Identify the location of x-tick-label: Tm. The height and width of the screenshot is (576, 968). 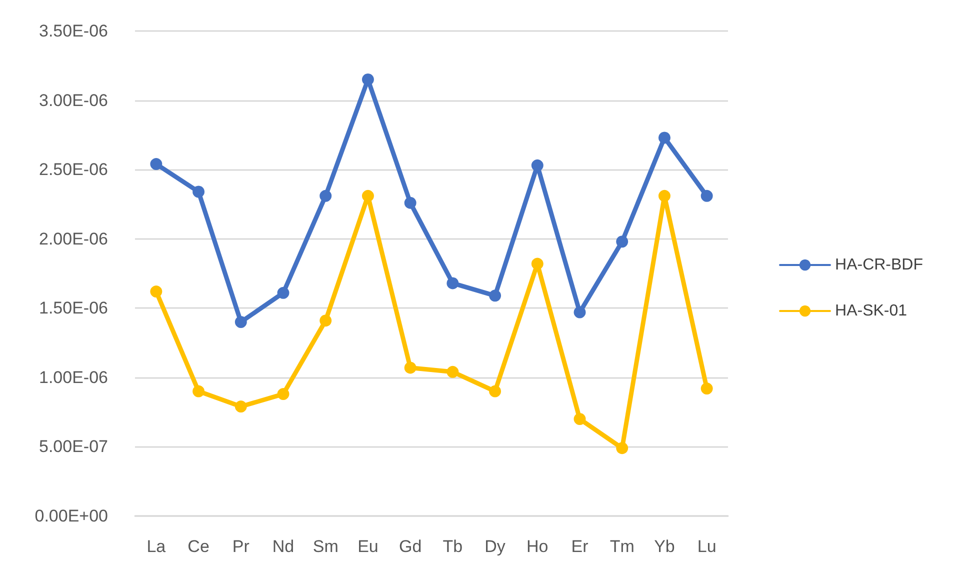
(622, 546).